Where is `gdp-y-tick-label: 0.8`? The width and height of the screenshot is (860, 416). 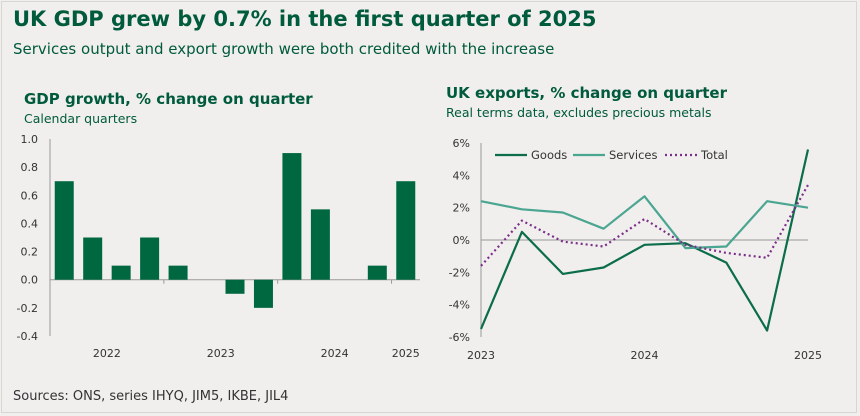 gdp-y-tick-label: 0.8 is located at coordinates (30, 167).